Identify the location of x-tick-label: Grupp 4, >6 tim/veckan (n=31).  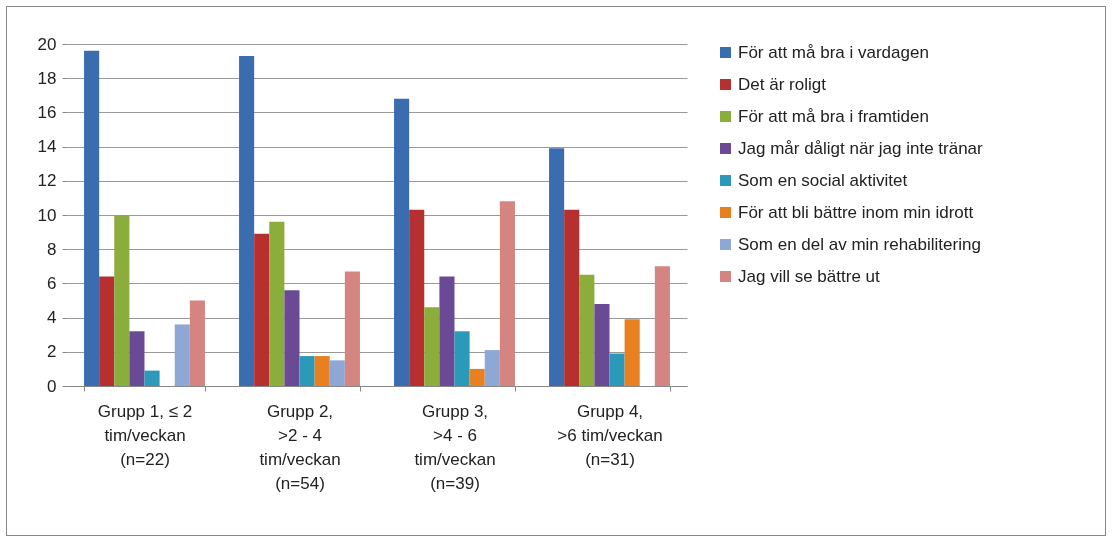
(610, 435).